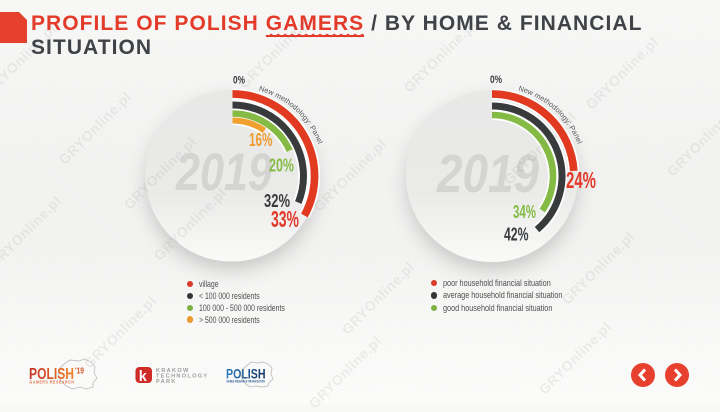 This screenshot has width=720, height=412. Describe the element at coordinates (166, 382) in the screenshot. I see `svg-text: PARK` at that location.